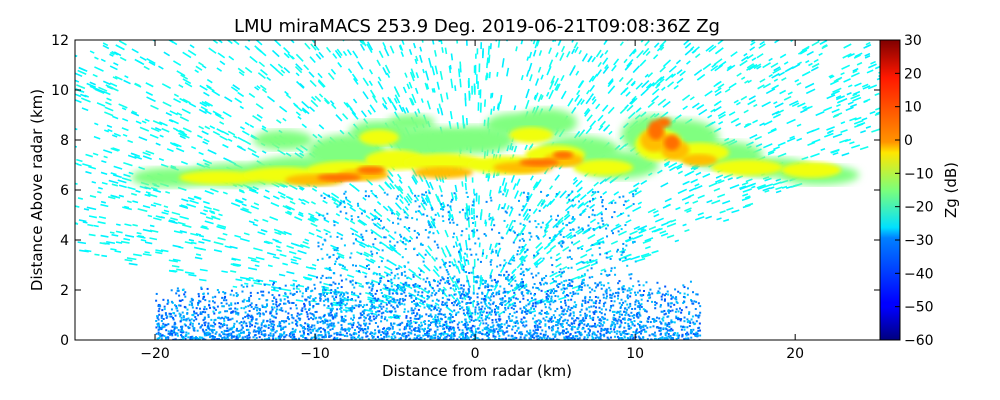  I want to click on colorbar-tick-label: −60, so click(919, 341).